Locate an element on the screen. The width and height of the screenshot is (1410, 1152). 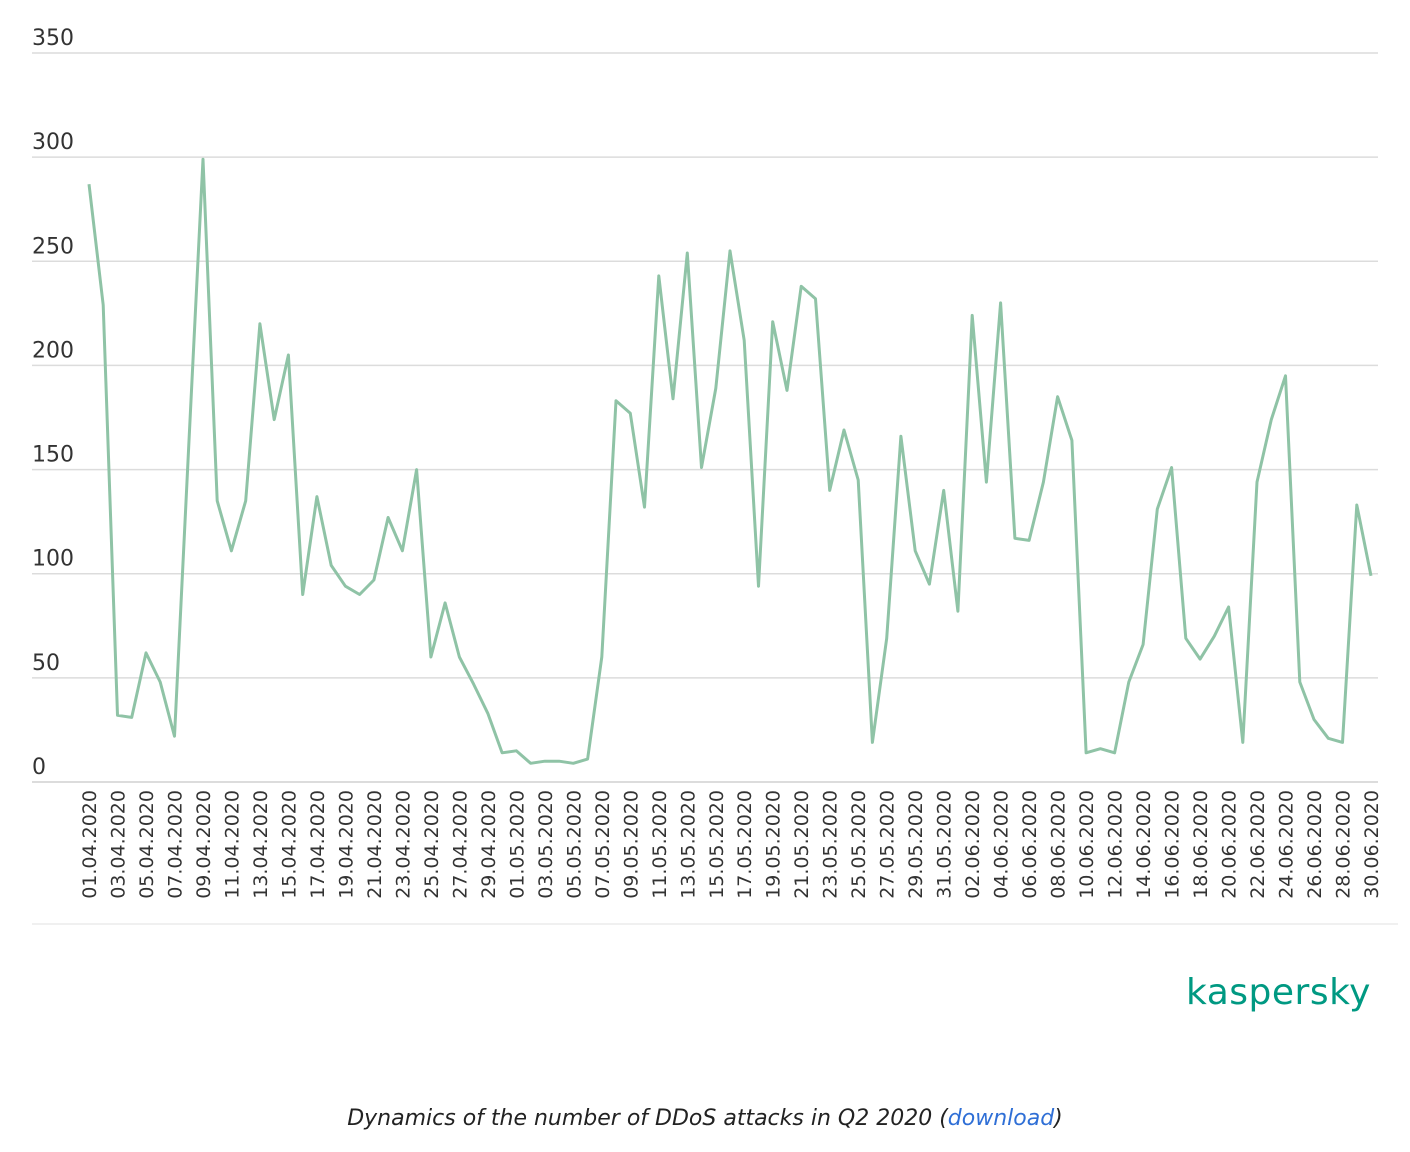
x-tick-label: 16.06.2020 is located at coordinates (1173, 844).